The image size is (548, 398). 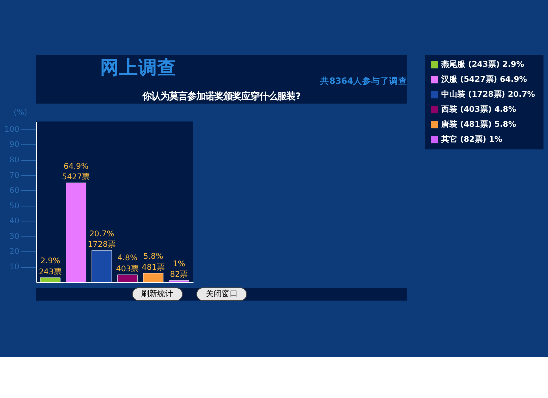 I want to click on chart-title: 网上调查, so click(x=138, y=67).